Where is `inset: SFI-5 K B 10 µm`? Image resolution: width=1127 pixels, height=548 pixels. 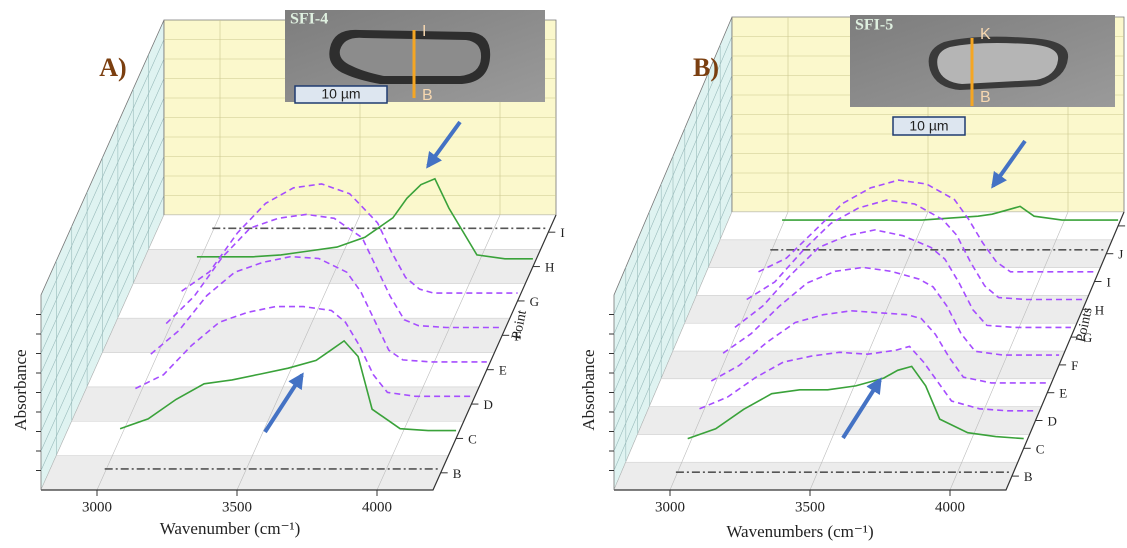
inset: SFI-5 K B 10 µm is located at coordinates (982, 75).